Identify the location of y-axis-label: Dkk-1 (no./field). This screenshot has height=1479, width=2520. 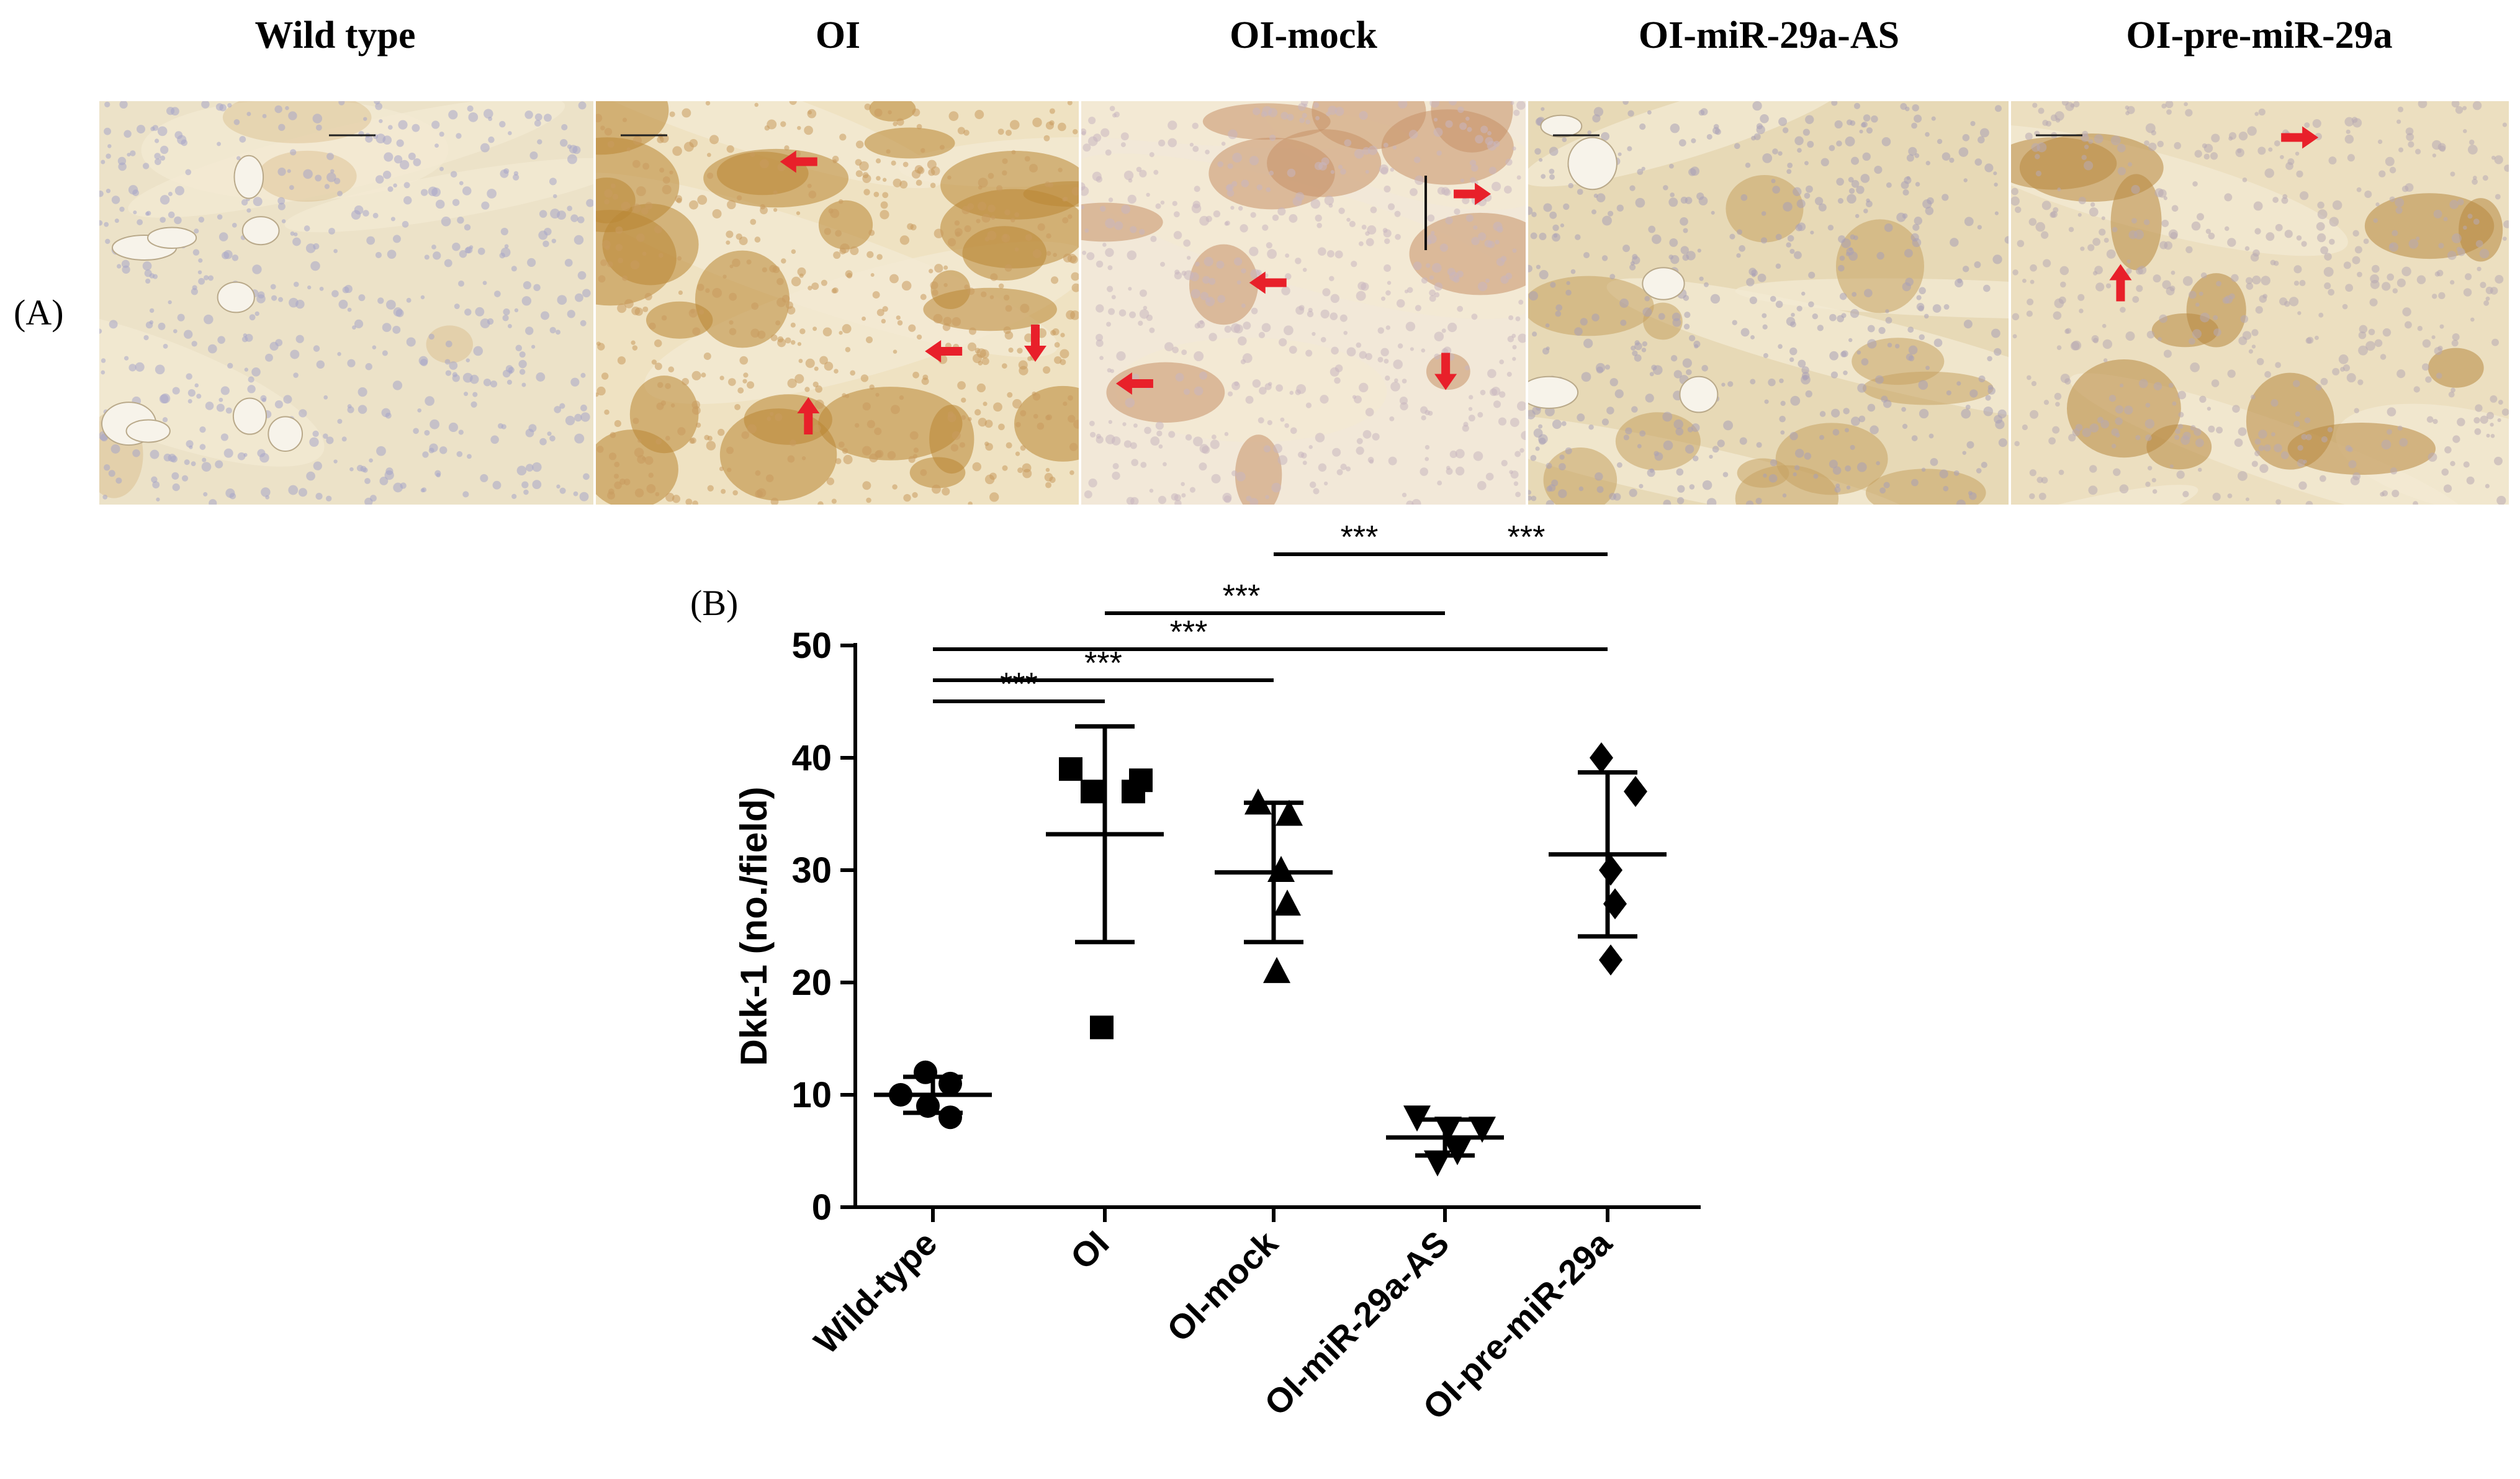
(754, 926).